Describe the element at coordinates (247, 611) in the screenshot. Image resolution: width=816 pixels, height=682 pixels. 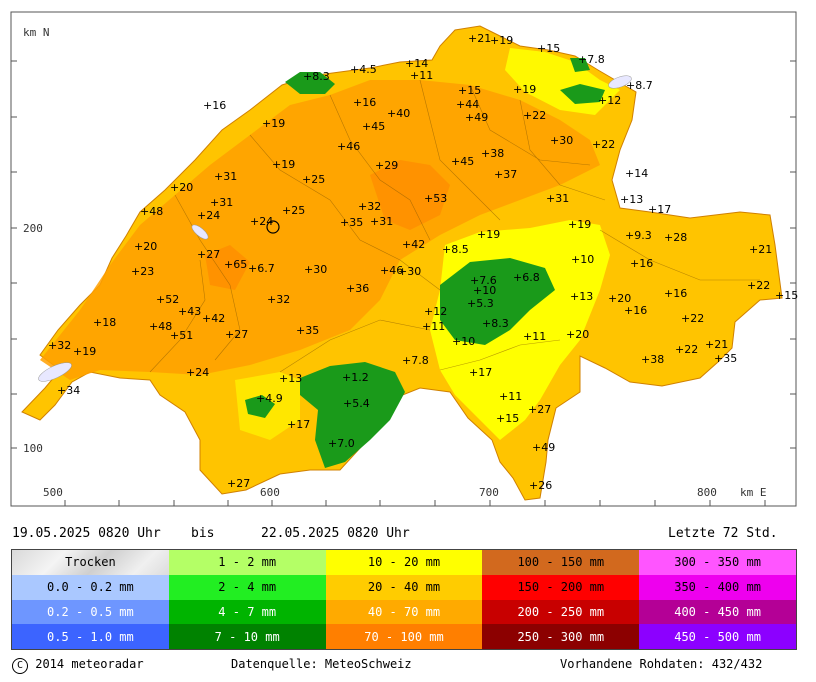
I see `legend-label: 4 - 7 mm` at that location.